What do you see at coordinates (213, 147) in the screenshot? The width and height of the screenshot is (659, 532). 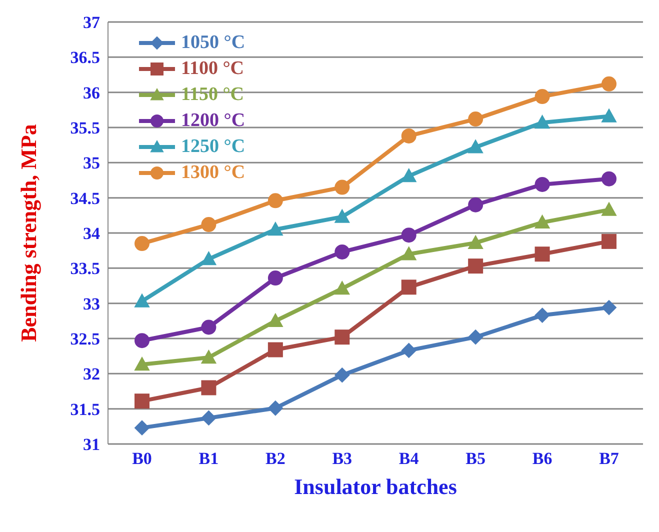 I see `legend-label: 1250 °C` at bounding box center [213, 147].